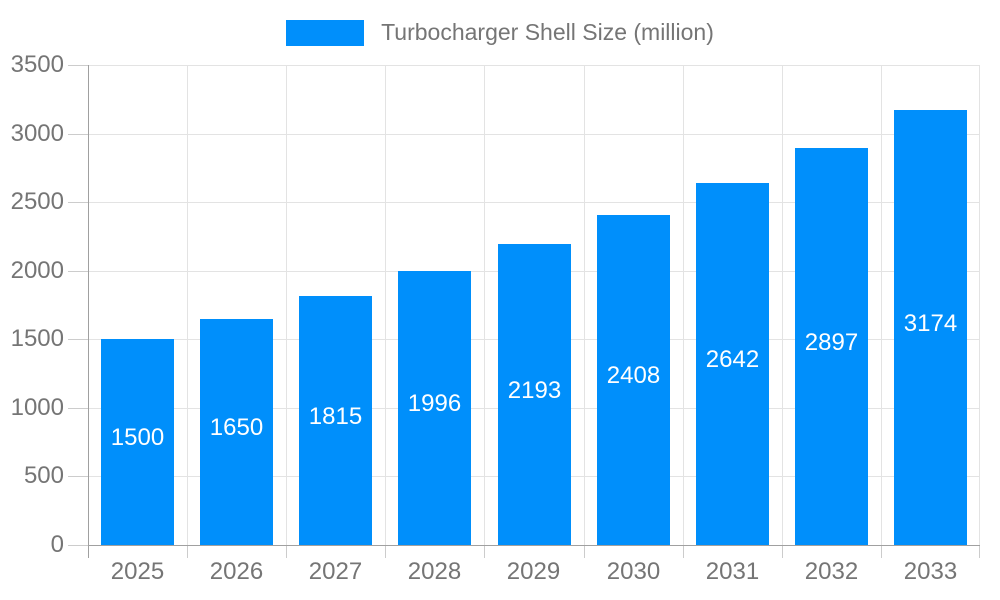 The height and width of the screenshot is (600, 1000). What do you see at coordinates (37, 338) in the screenshot?
I see `y-axis-tick-label: 1500` at bounding box center [37, 338].